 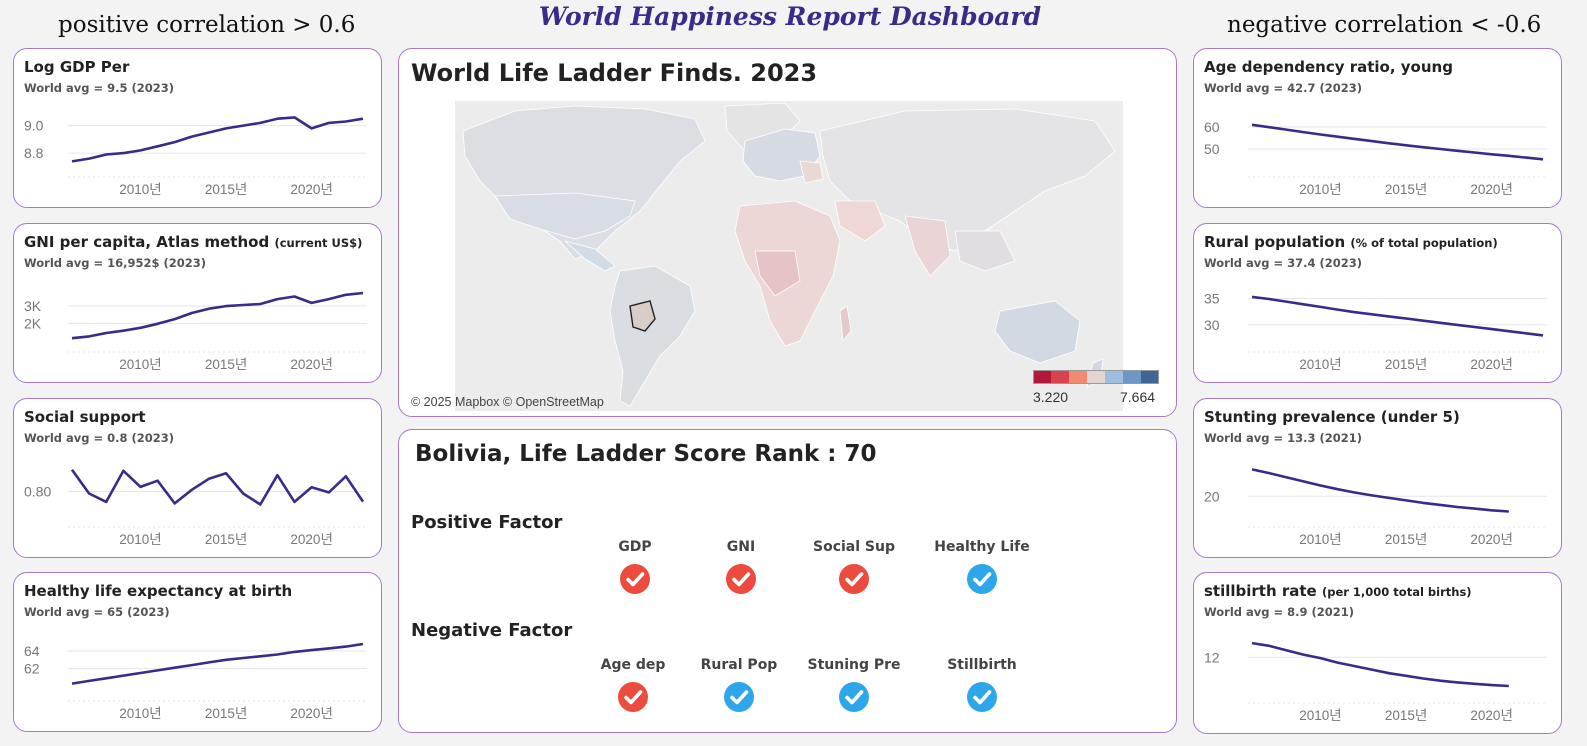 I want to click on world-average: World avg = 16,952$ (2023), so click(x=115, y=263).